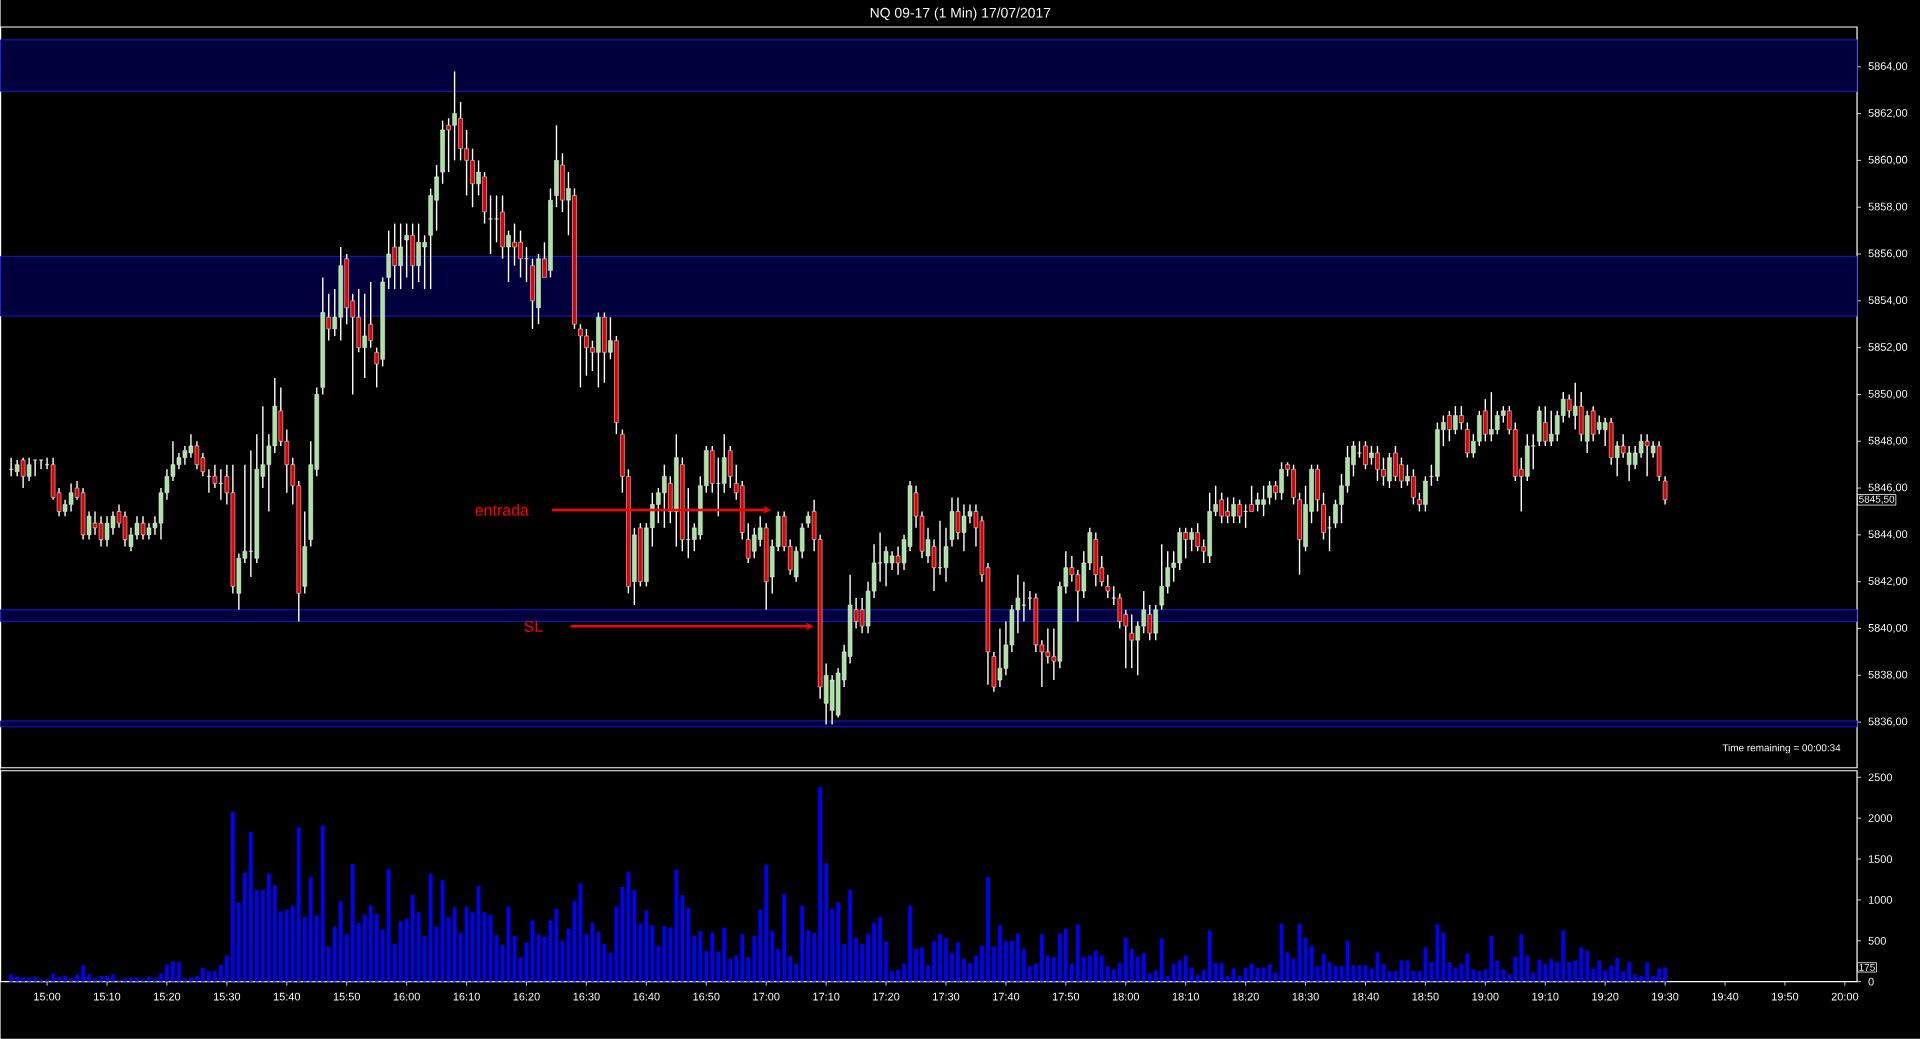  Describe the element at coordinates (1880, 900) in the screenshot. I see `y-tick-label: 1000` at that location.